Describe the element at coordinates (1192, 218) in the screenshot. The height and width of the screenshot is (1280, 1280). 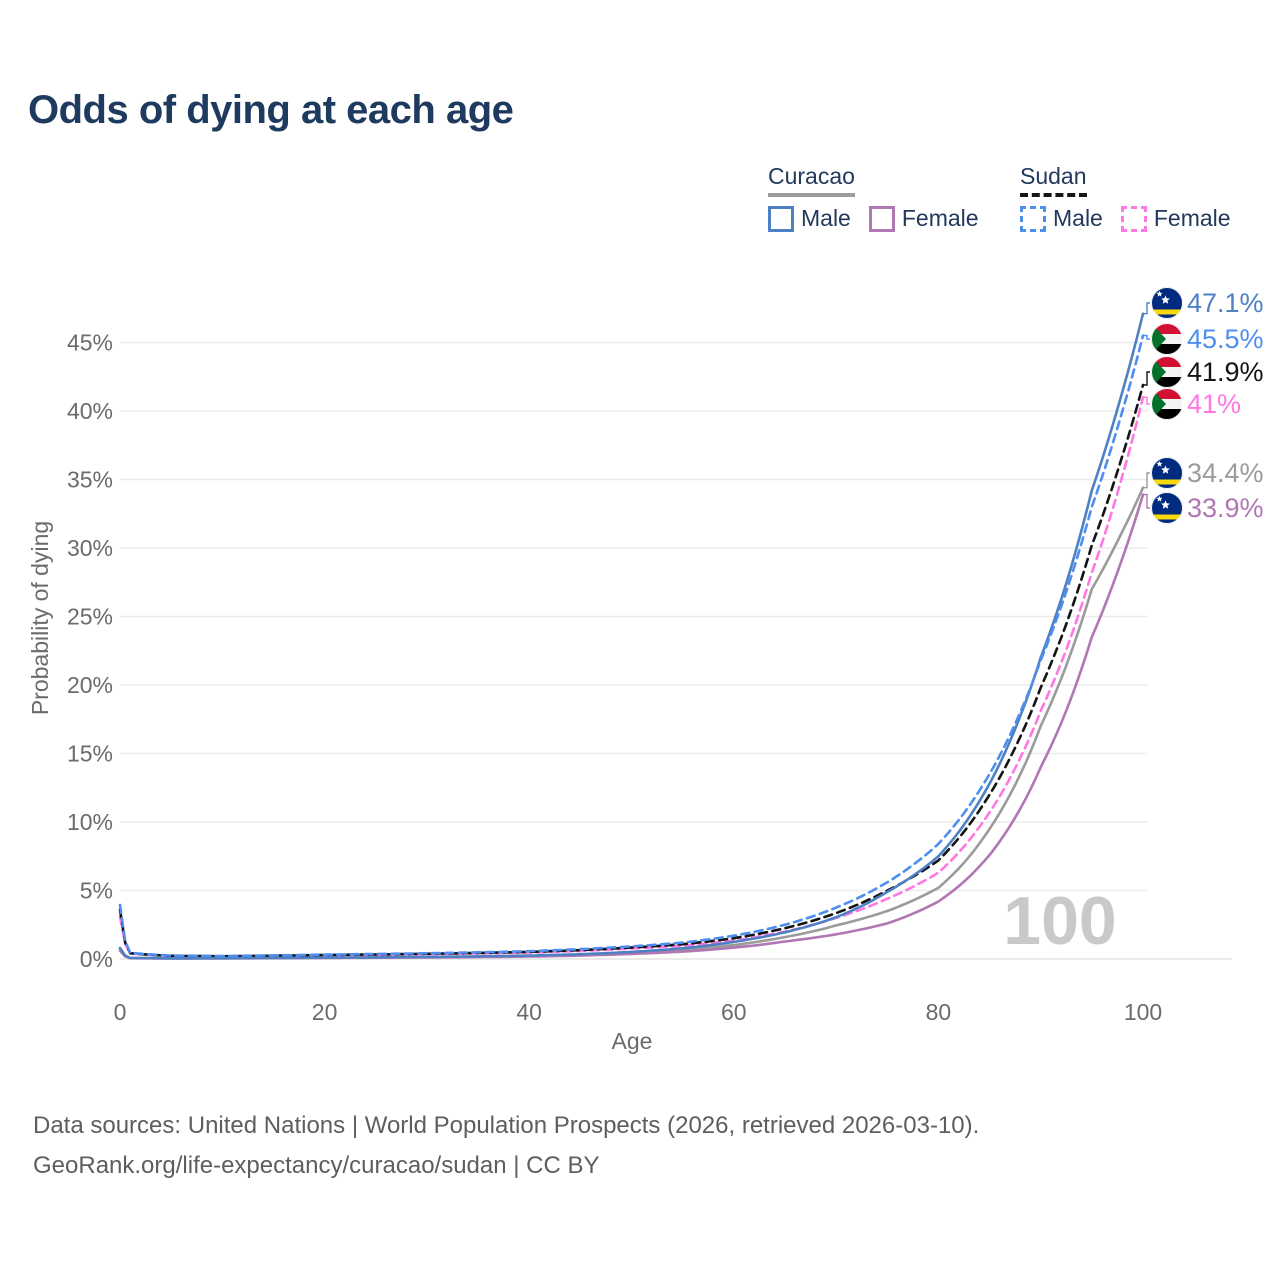
I see `legend-label-sudan-female: Female` at that location.